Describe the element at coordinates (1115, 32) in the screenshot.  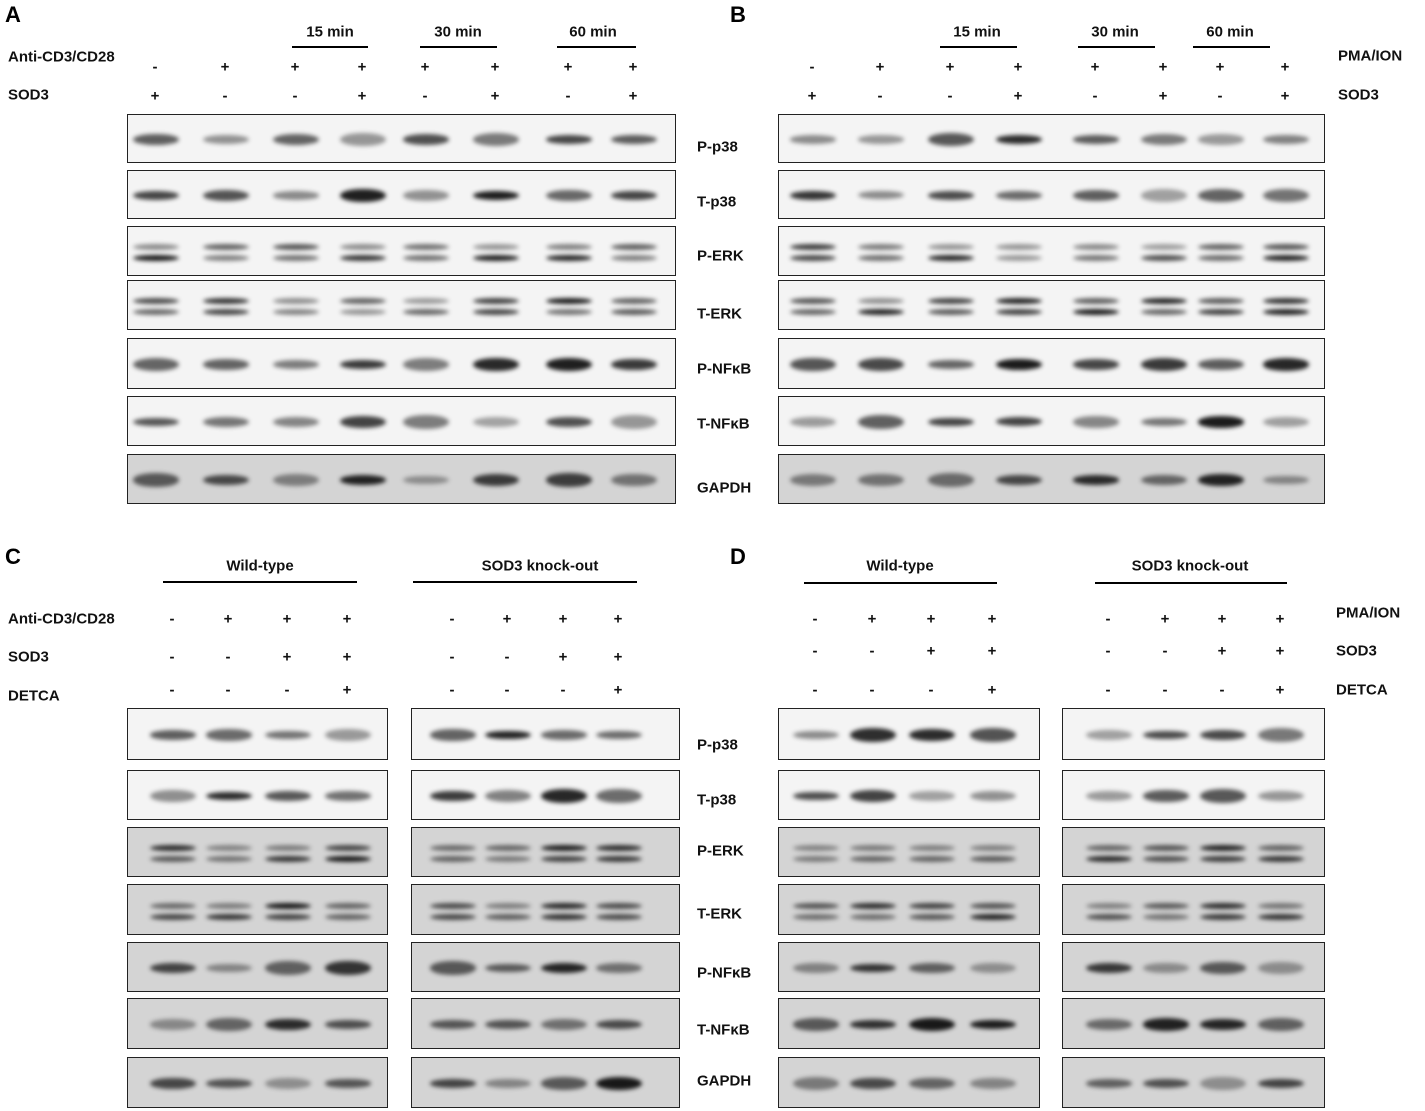
I see `time-label: 30 min` at that location.